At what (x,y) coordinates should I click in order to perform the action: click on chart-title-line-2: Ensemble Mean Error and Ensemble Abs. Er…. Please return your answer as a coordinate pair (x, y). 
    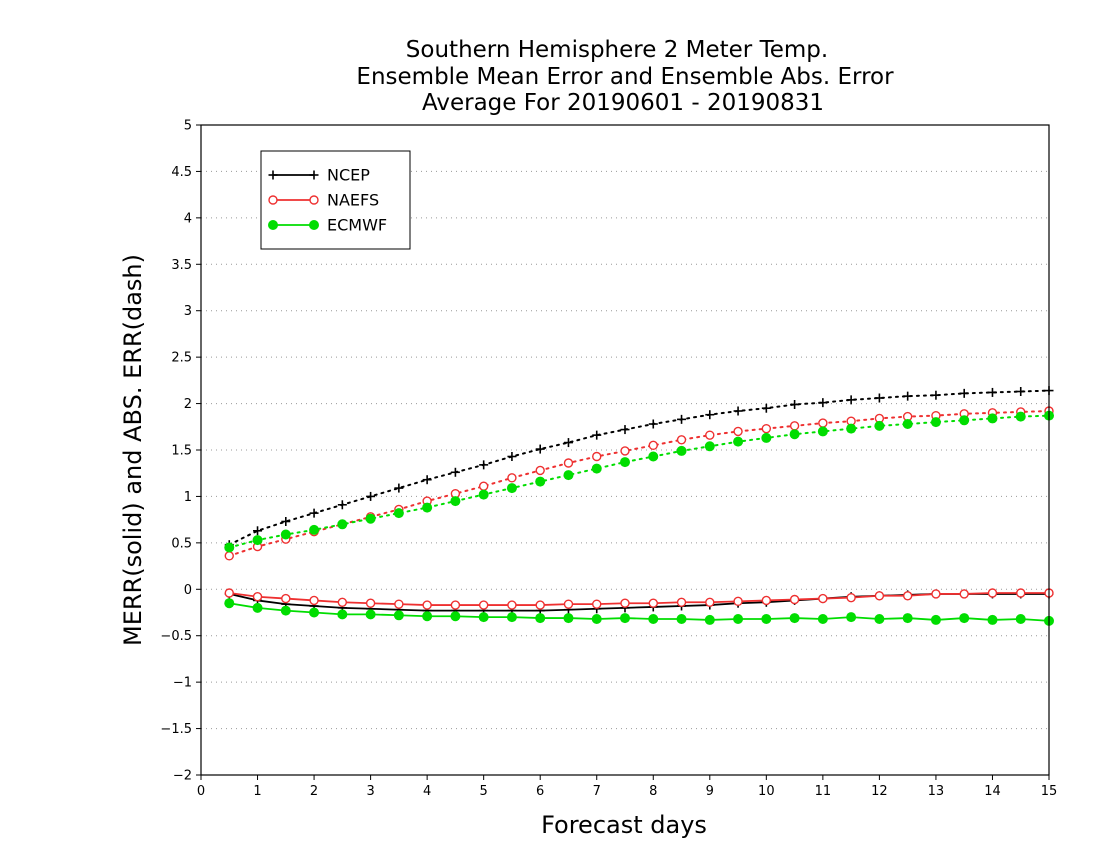
    Looking at the image, I should click on (625, 77).